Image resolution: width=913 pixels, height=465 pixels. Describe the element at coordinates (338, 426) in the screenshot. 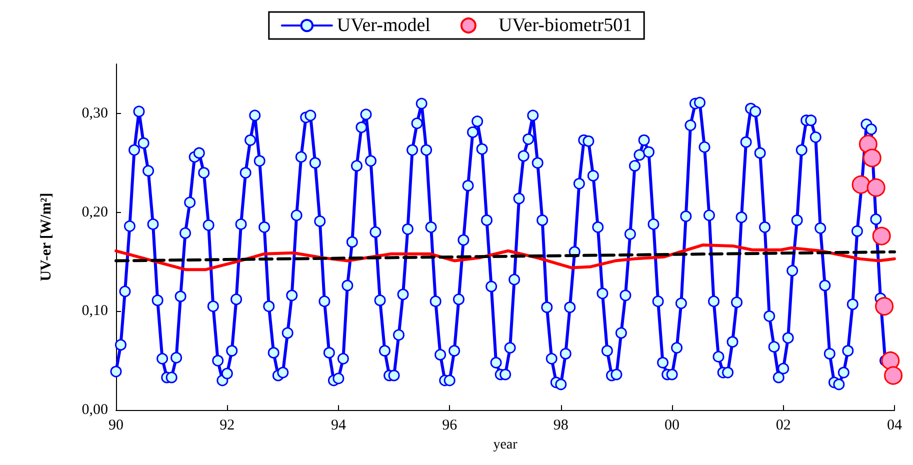

I see `x-tick-label: 94` at that location.